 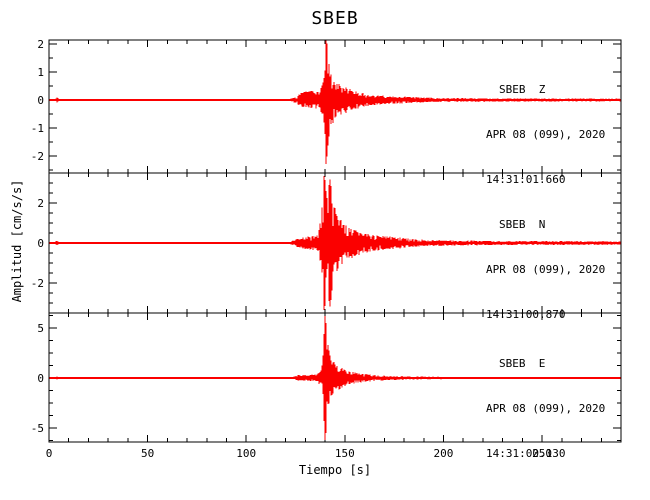 What do you see at coordinates (522, 224) in the screenshot?
I see `station-component-label: SBEB N` at bounding box center [522, 224].